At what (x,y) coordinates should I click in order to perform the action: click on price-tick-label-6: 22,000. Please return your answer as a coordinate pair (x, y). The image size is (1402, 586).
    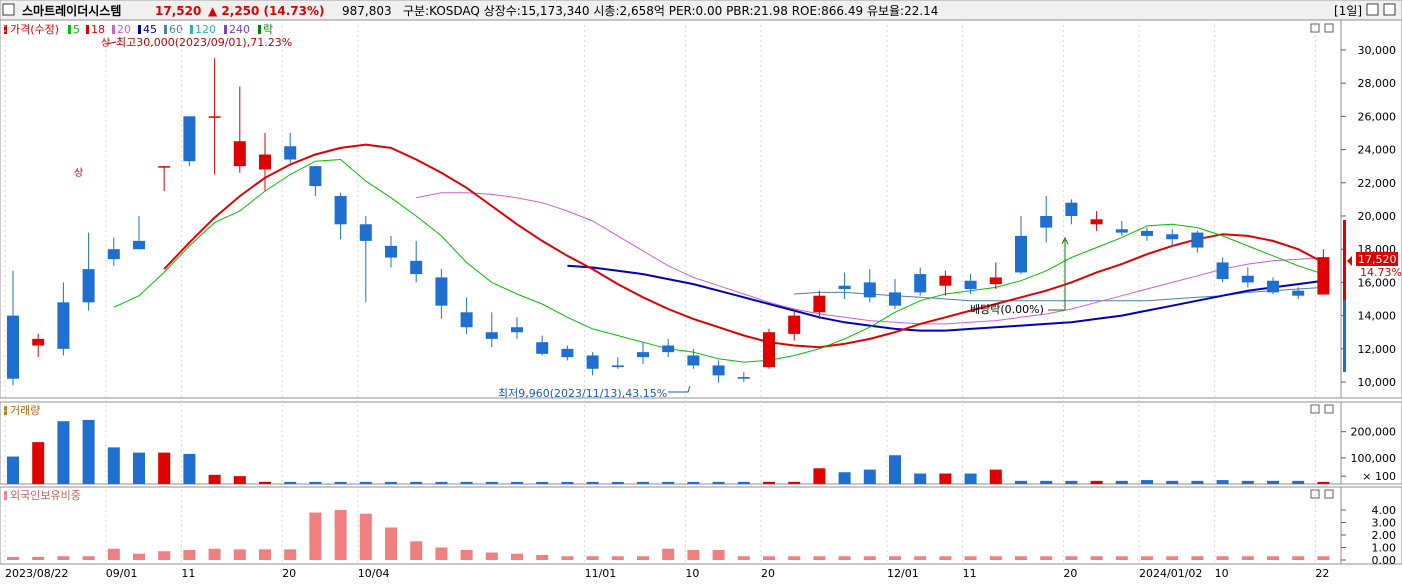
    Looking at the image, I should click on (1377, 183).